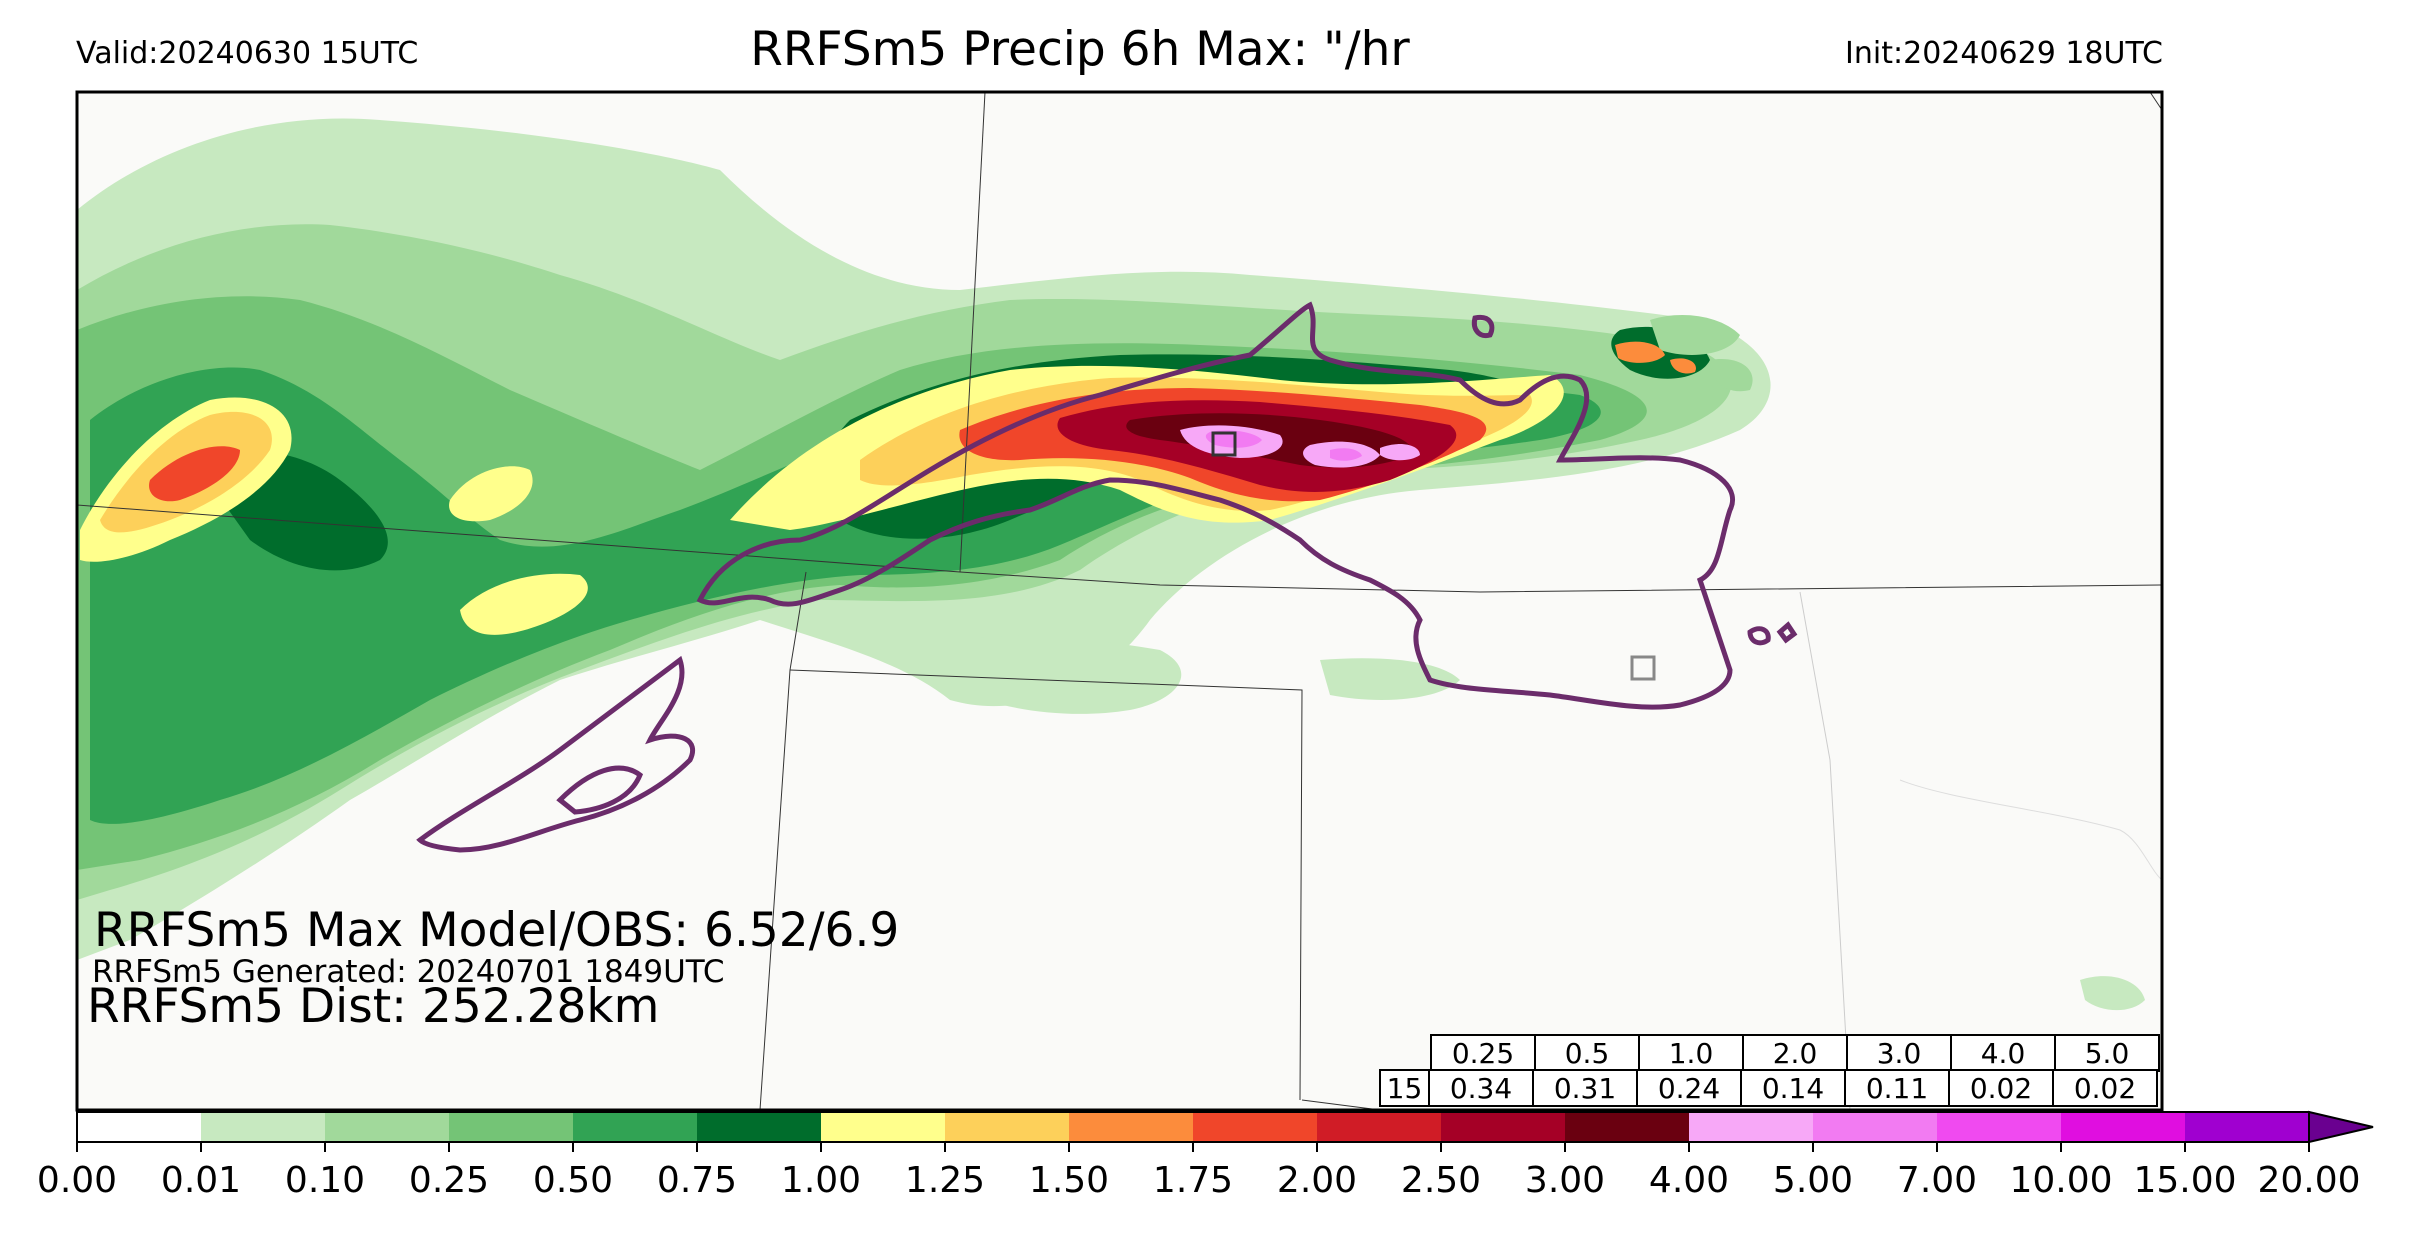 The width and height of the screenshot is (2435, 1234). Describe the element at coordinates (201, 1180) in the screenshot. I see `colorbar-tick-label: 0.01` at that location.